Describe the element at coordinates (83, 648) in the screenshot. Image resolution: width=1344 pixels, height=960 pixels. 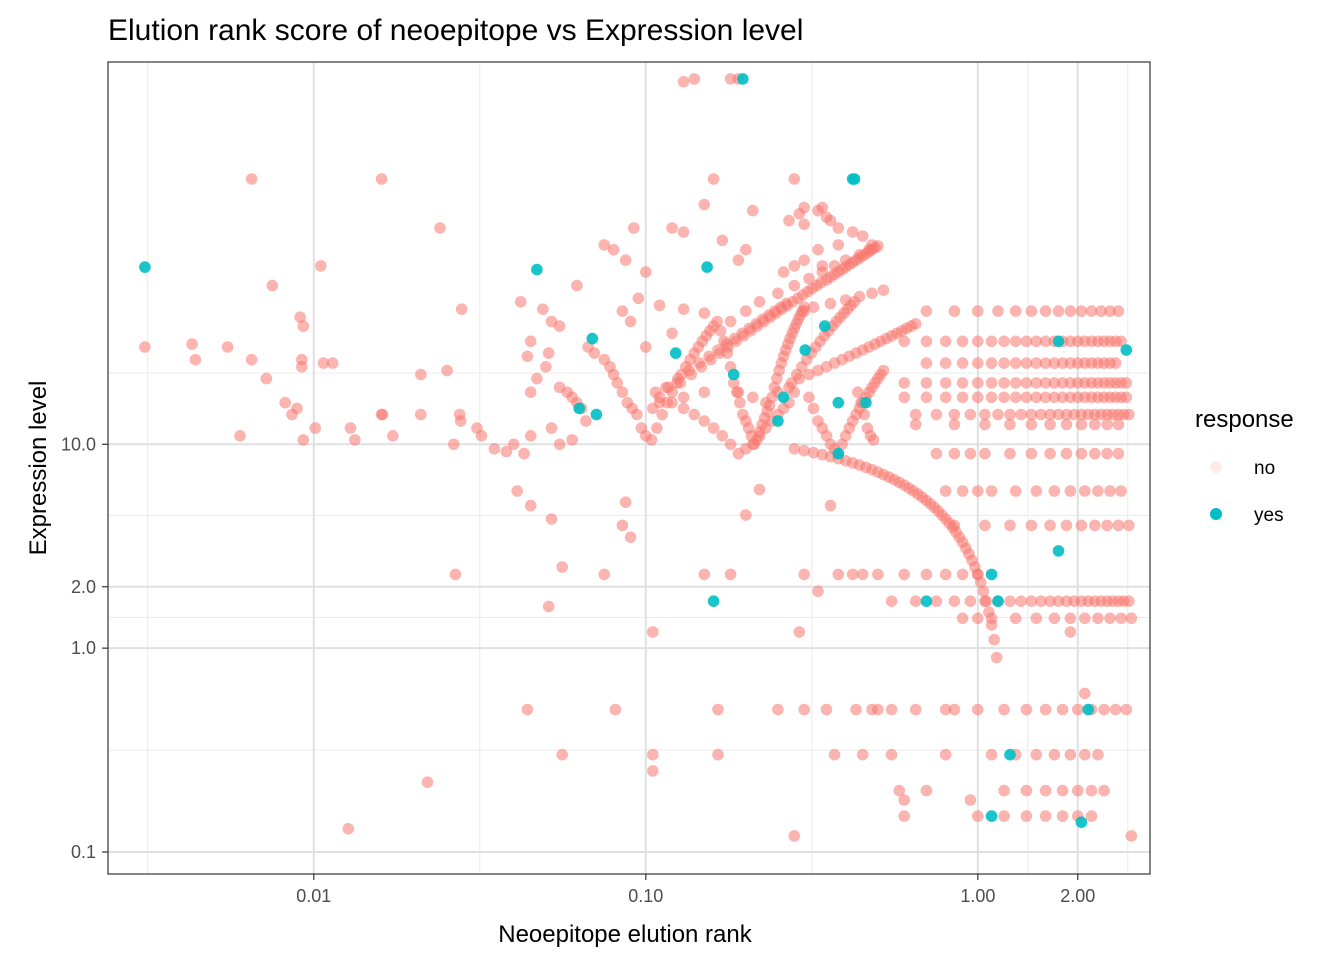
I see `y-tick-label: 1.0` at that location.